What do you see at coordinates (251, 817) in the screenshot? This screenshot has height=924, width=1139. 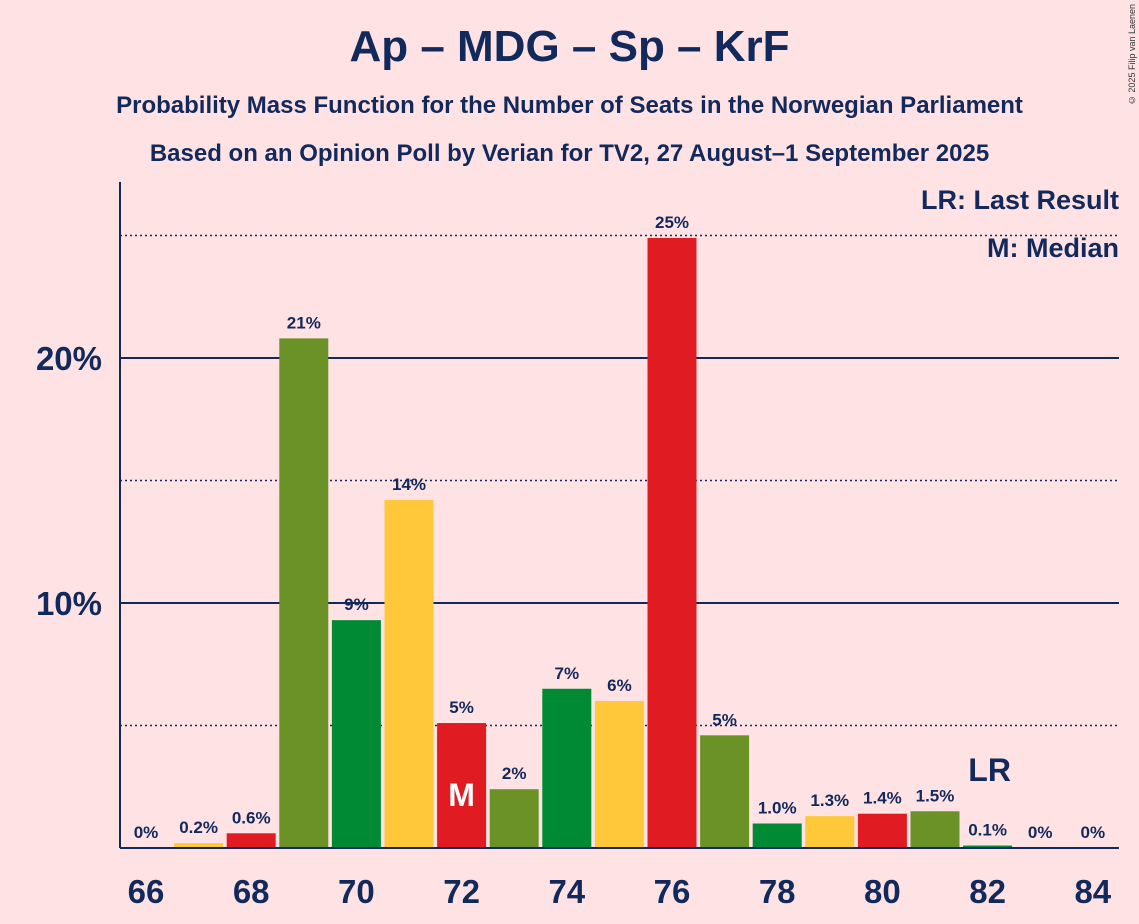 I see `data-label: 0.6%` at bounding box center [251, 817].